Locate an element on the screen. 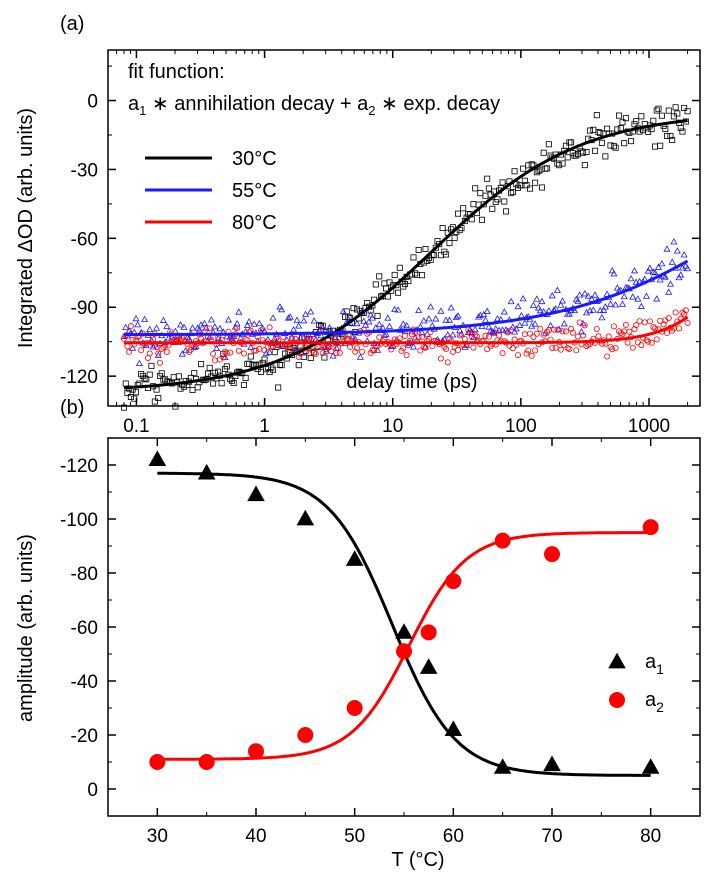 This screenshot has width=704, height=878. legend-entry-80°C: 80°C is located at coordinates (211, 223).